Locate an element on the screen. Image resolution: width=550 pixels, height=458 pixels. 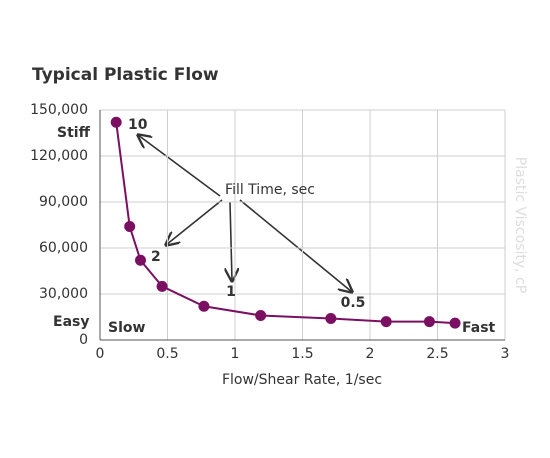
x-tick-label: 3 is located at coordinates (505, 354).